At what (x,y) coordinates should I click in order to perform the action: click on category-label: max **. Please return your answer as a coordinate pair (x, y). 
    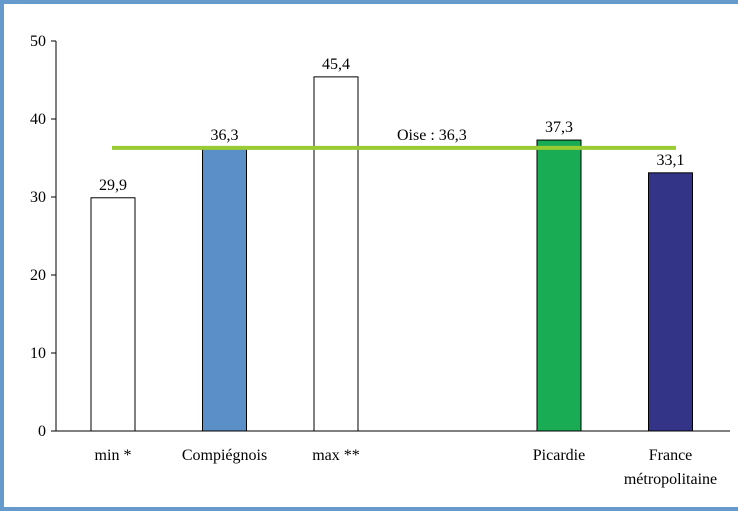
    Looking at the image, I should click on (336, 455).